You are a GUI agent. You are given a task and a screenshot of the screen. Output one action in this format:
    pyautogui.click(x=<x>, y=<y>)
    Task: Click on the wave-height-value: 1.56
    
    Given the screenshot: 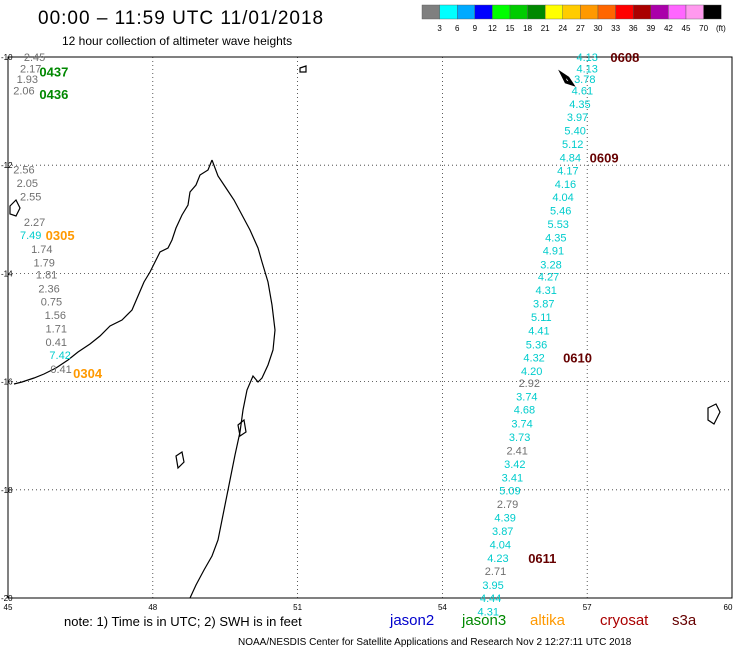 What is the action you would take?
    pyautogui.click(x=55, y=316)
    